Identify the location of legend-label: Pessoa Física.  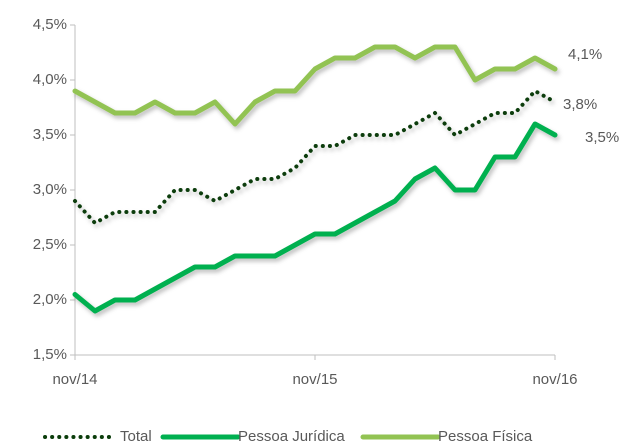
(485, 436).